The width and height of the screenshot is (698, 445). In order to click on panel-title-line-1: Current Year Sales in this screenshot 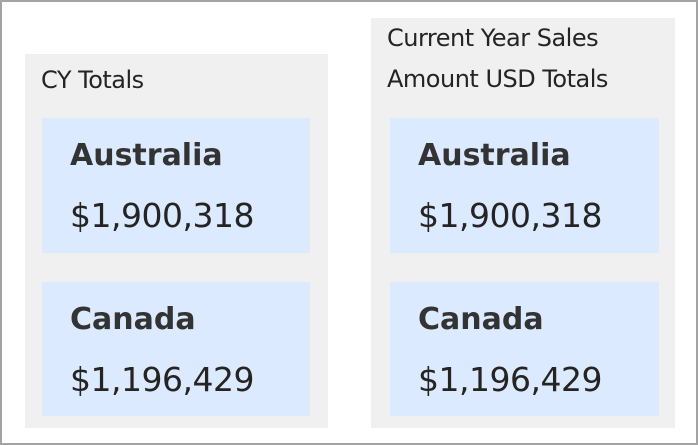, I will do `click(493, 38)`.